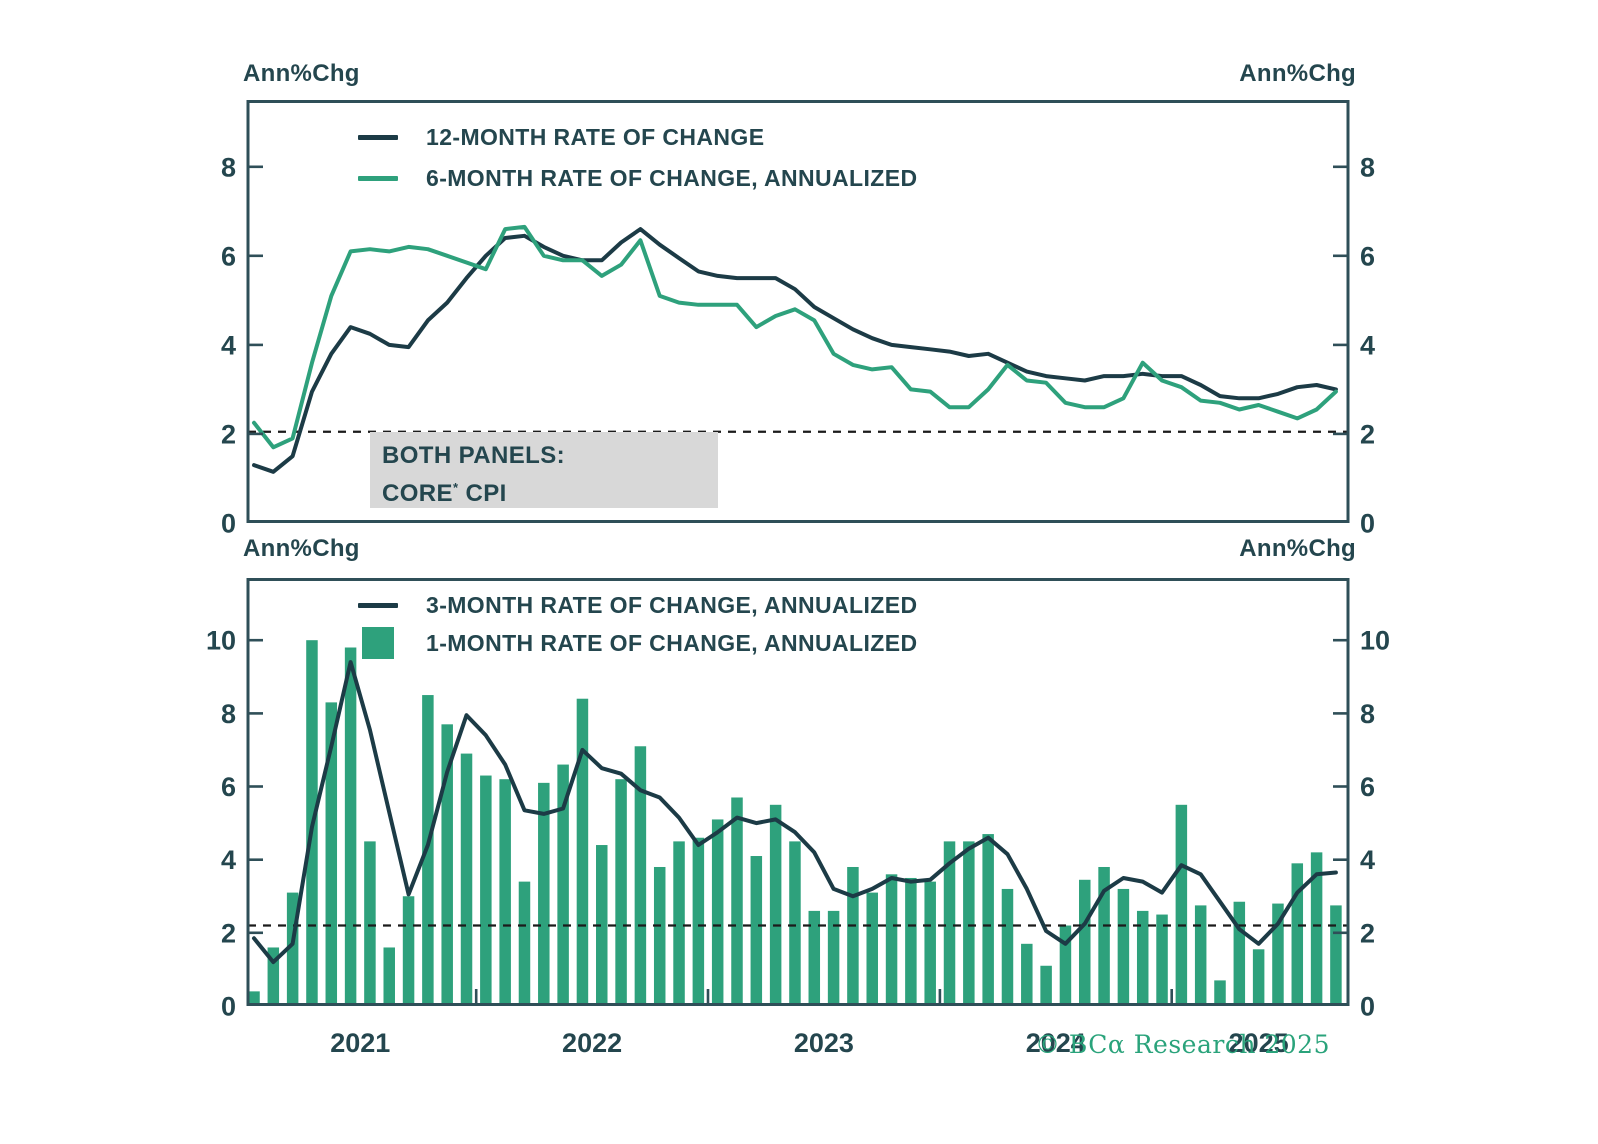 The width and height of the screenshot is (1598, 1144). What do you see at coordinates (672, 605) in the screenshot?
I see `legend-label: 3-MONTH RATE OF CHANGE, ANNUALIZED` at bounding box center [672, 605].